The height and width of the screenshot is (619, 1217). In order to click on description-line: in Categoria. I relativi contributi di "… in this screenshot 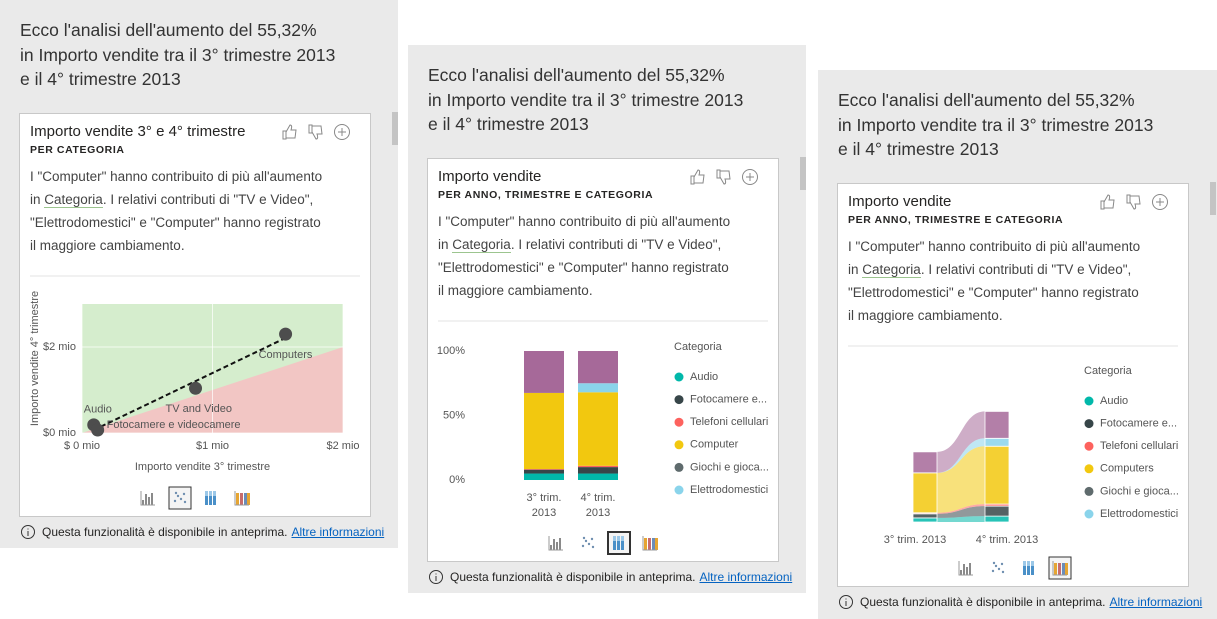, I will do `click(994, 269)`.